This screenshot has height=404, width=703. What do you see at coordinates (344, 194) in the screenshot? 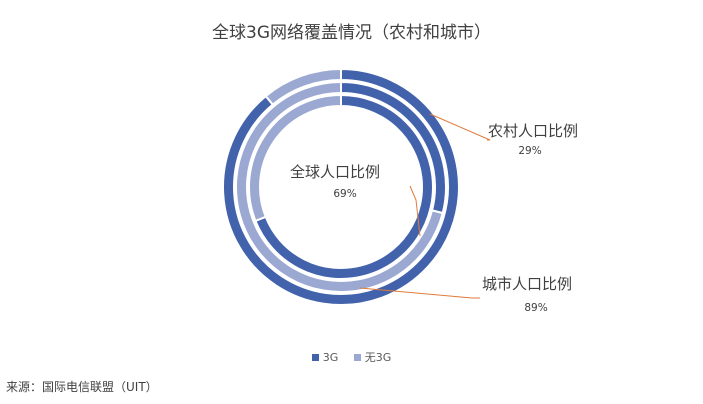
I see `ring-label-value-global: 69%` at bounding box center [344, 194].